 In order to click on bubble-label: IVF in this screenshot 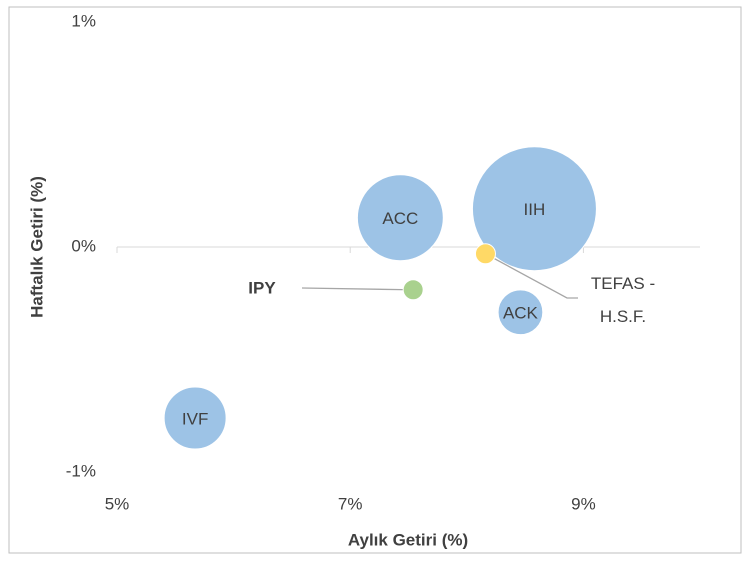, I will do `click(195, 418)`.